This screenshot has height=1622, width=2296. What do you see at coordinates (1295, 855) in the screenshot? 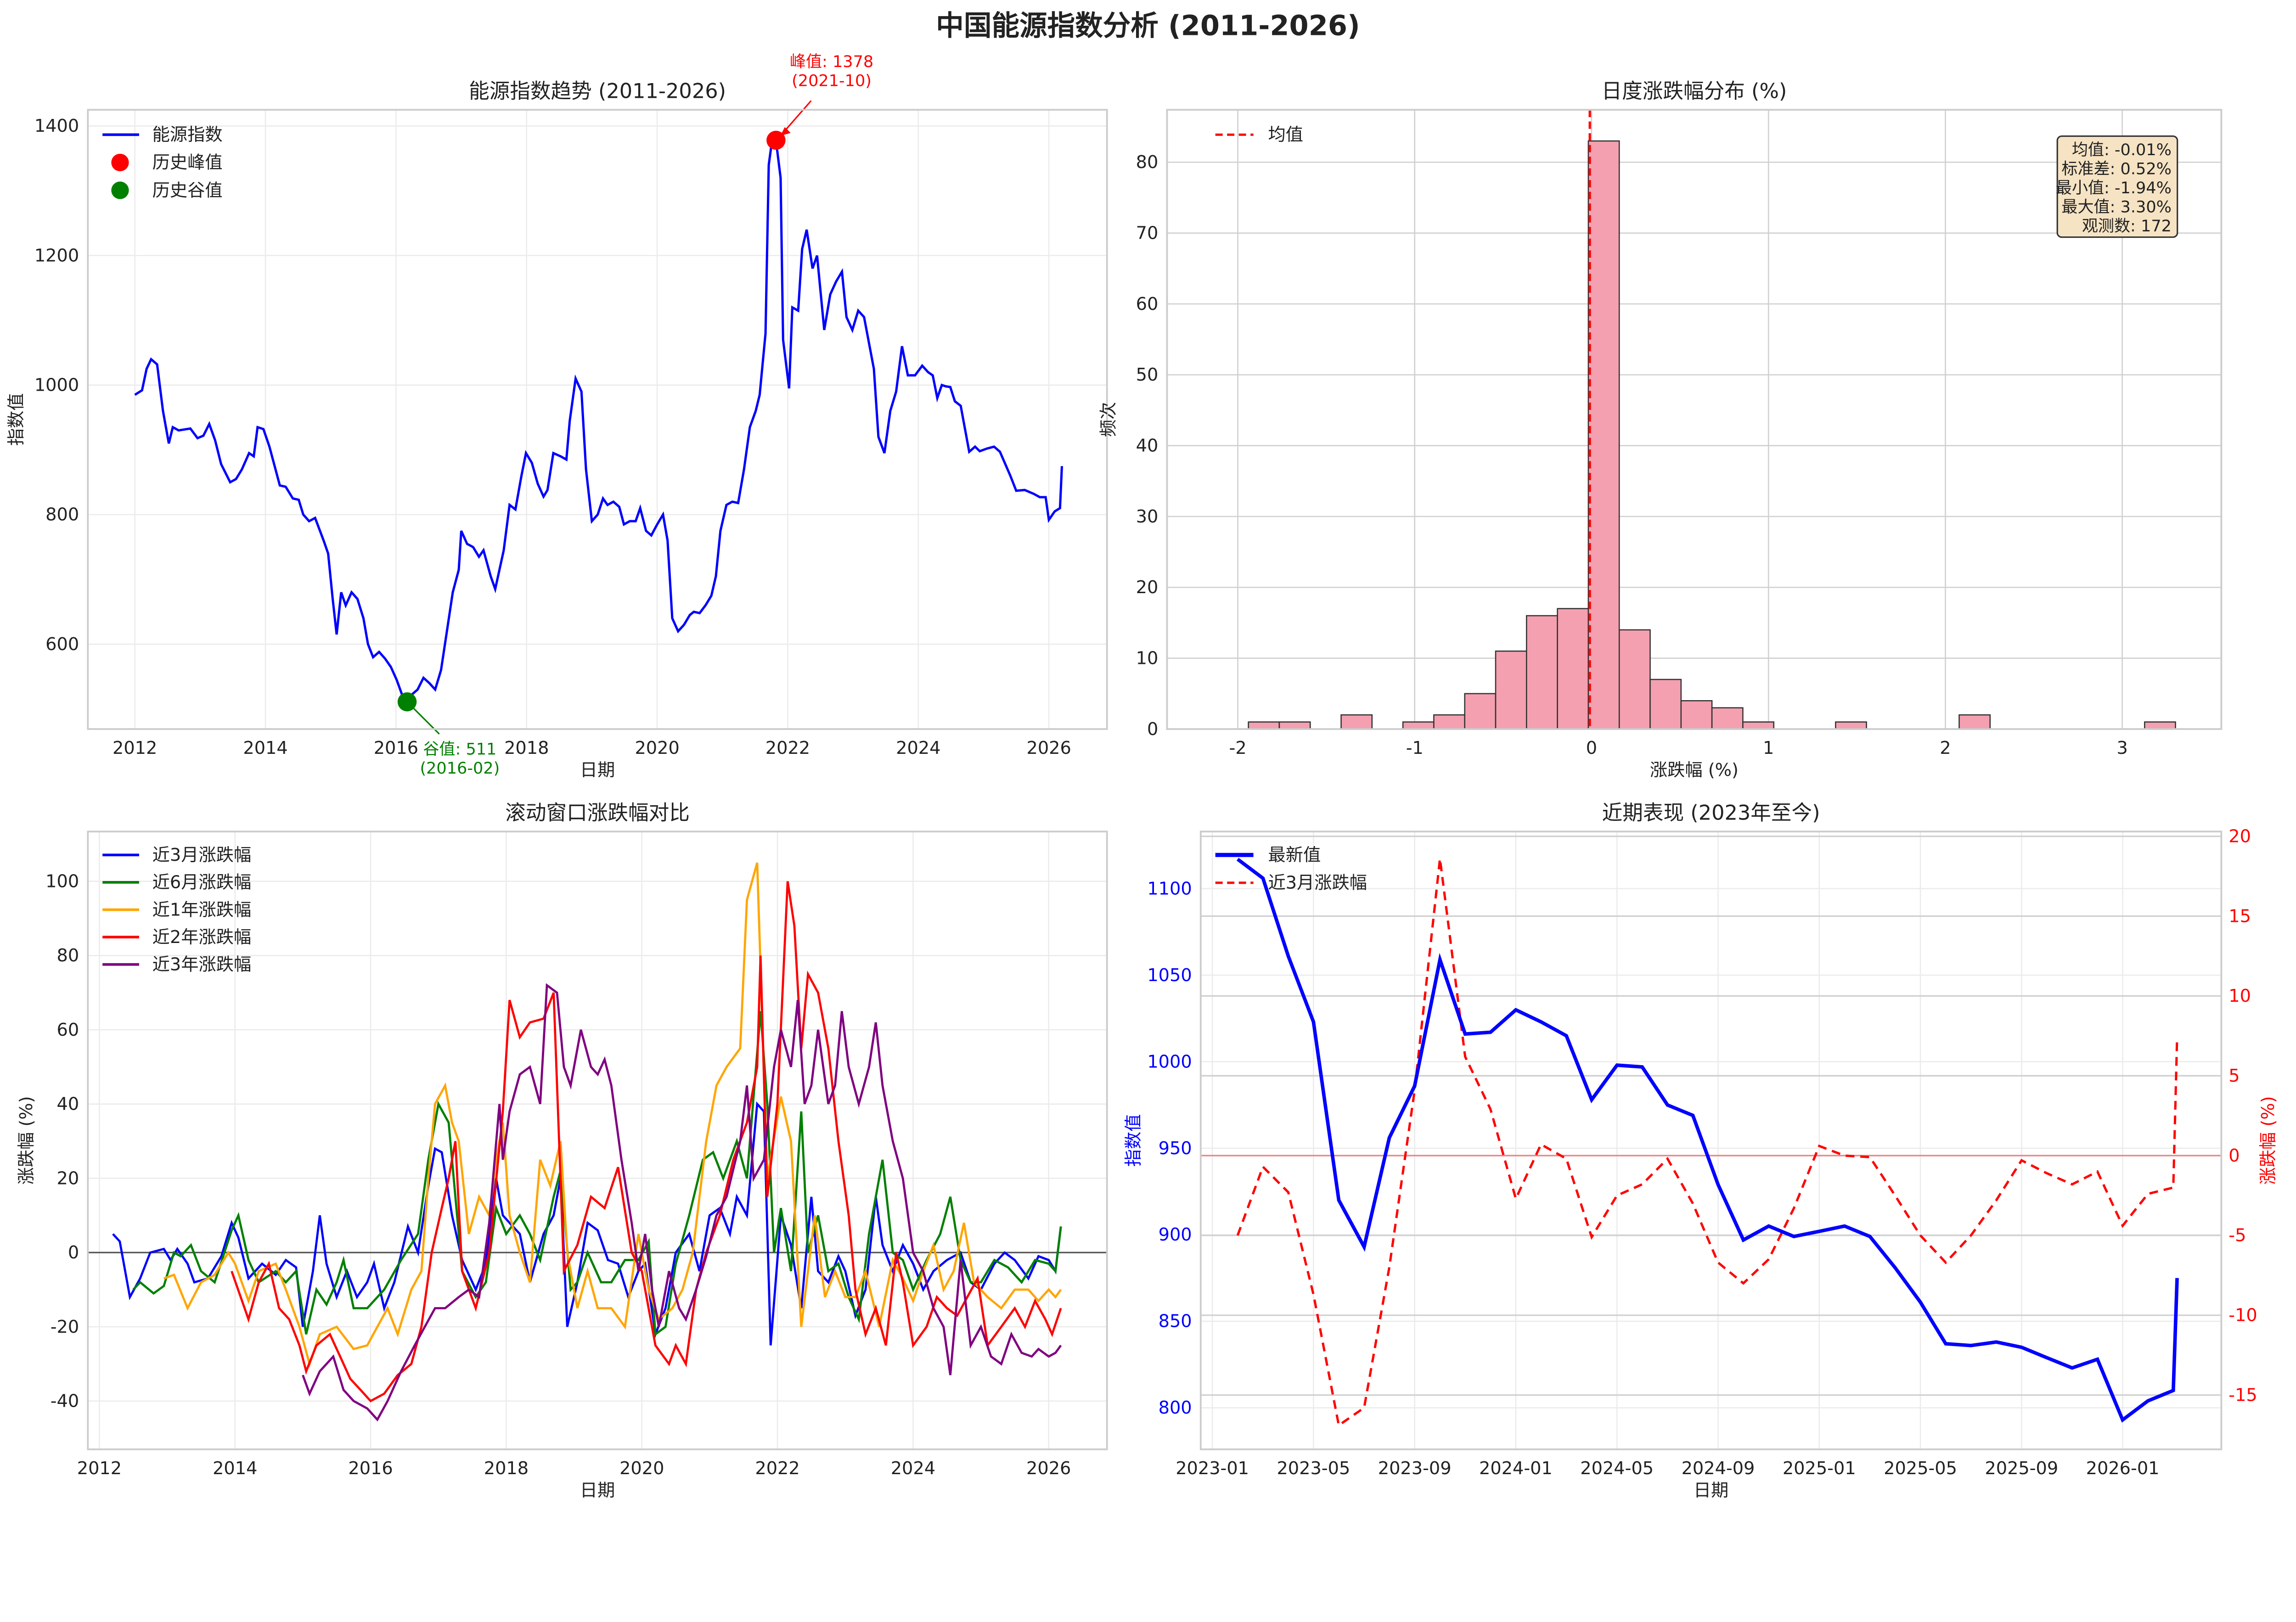
I see `legend-label: 最新值` at bounding box center [1295, 855].